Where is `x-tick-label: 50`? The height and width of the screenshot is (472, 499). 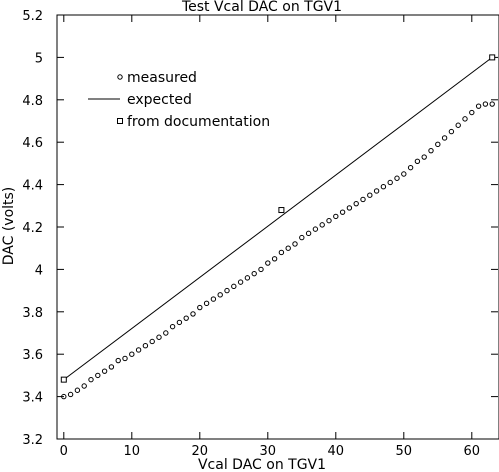 x-tick-label: 50 is located at coordinates (404, 451).